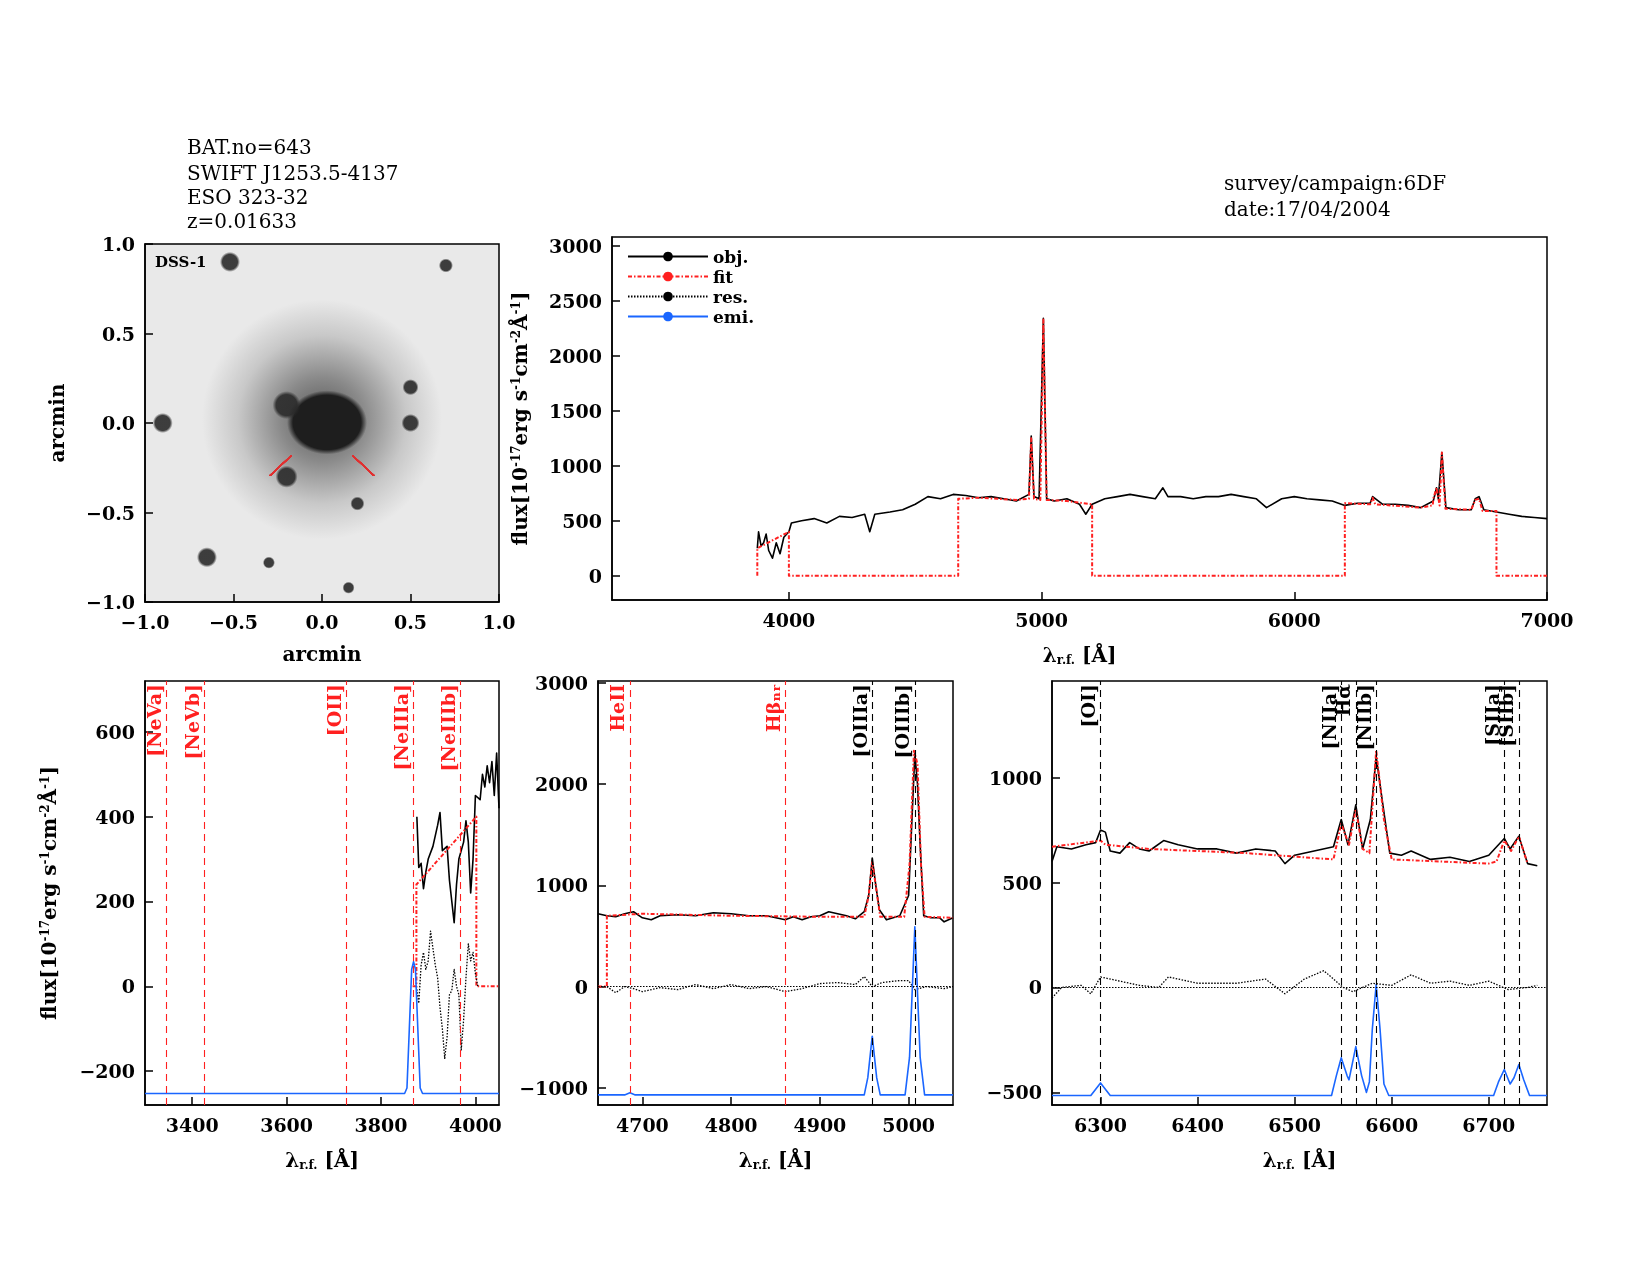 This screenshot has height=1275, width=1650. What do you see at coordinates (734, 316) in the screenshot?
I see `legend-label: emi.` at bounding box center [734, 316].